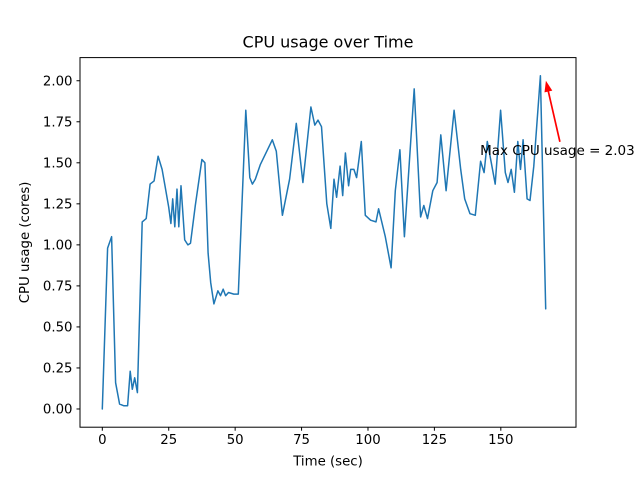 The width and height of the screenshot is (640, 480). I want to click on y-tick-label: 0.25, so click(58, 369).